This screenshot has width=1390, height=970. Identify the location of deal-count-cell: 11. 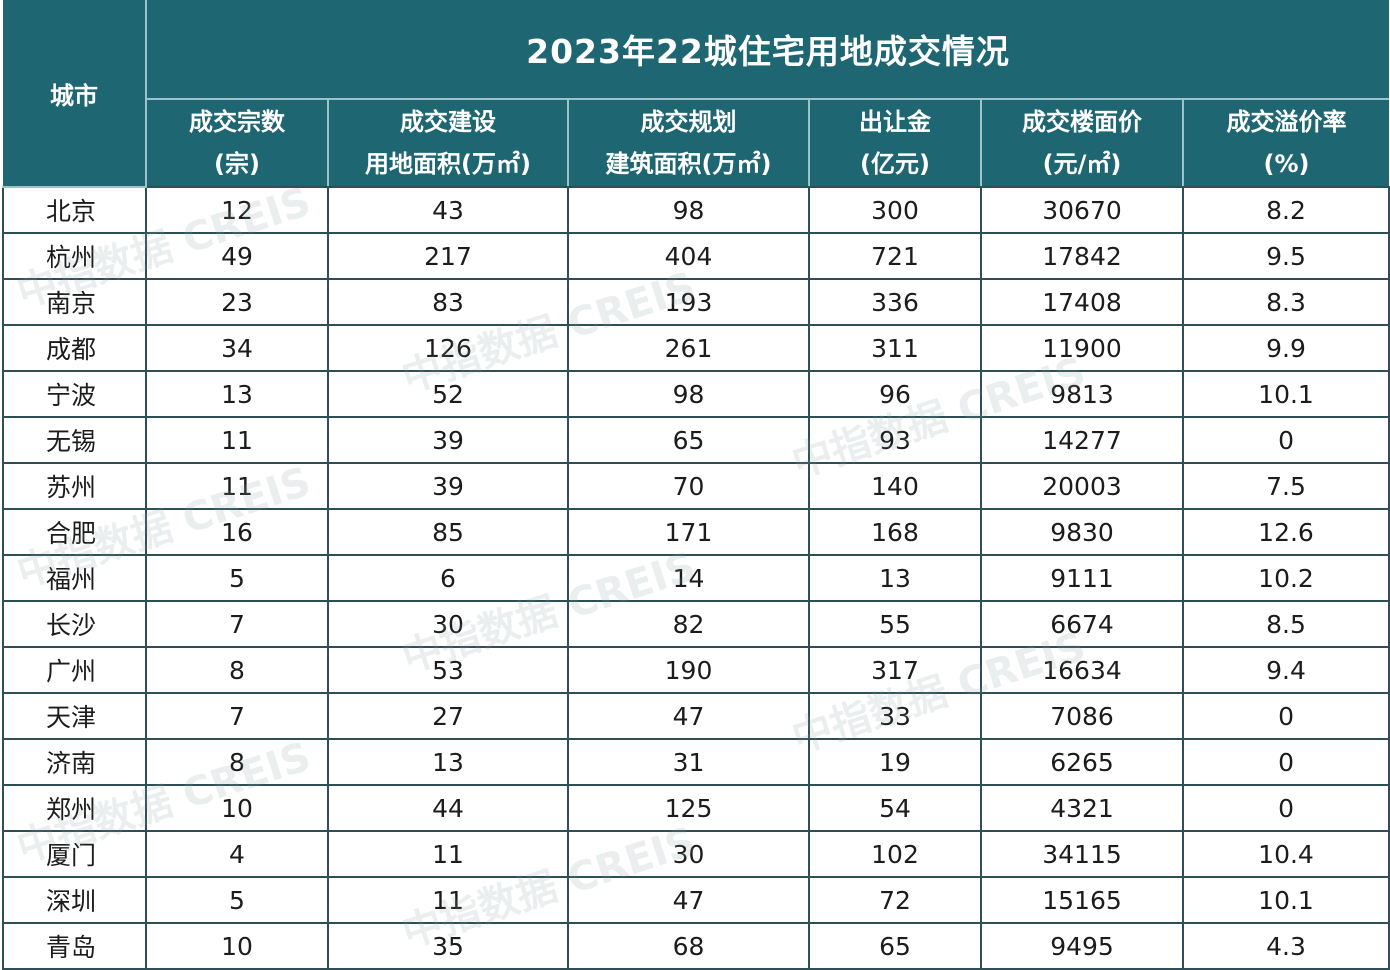
(237, 486).